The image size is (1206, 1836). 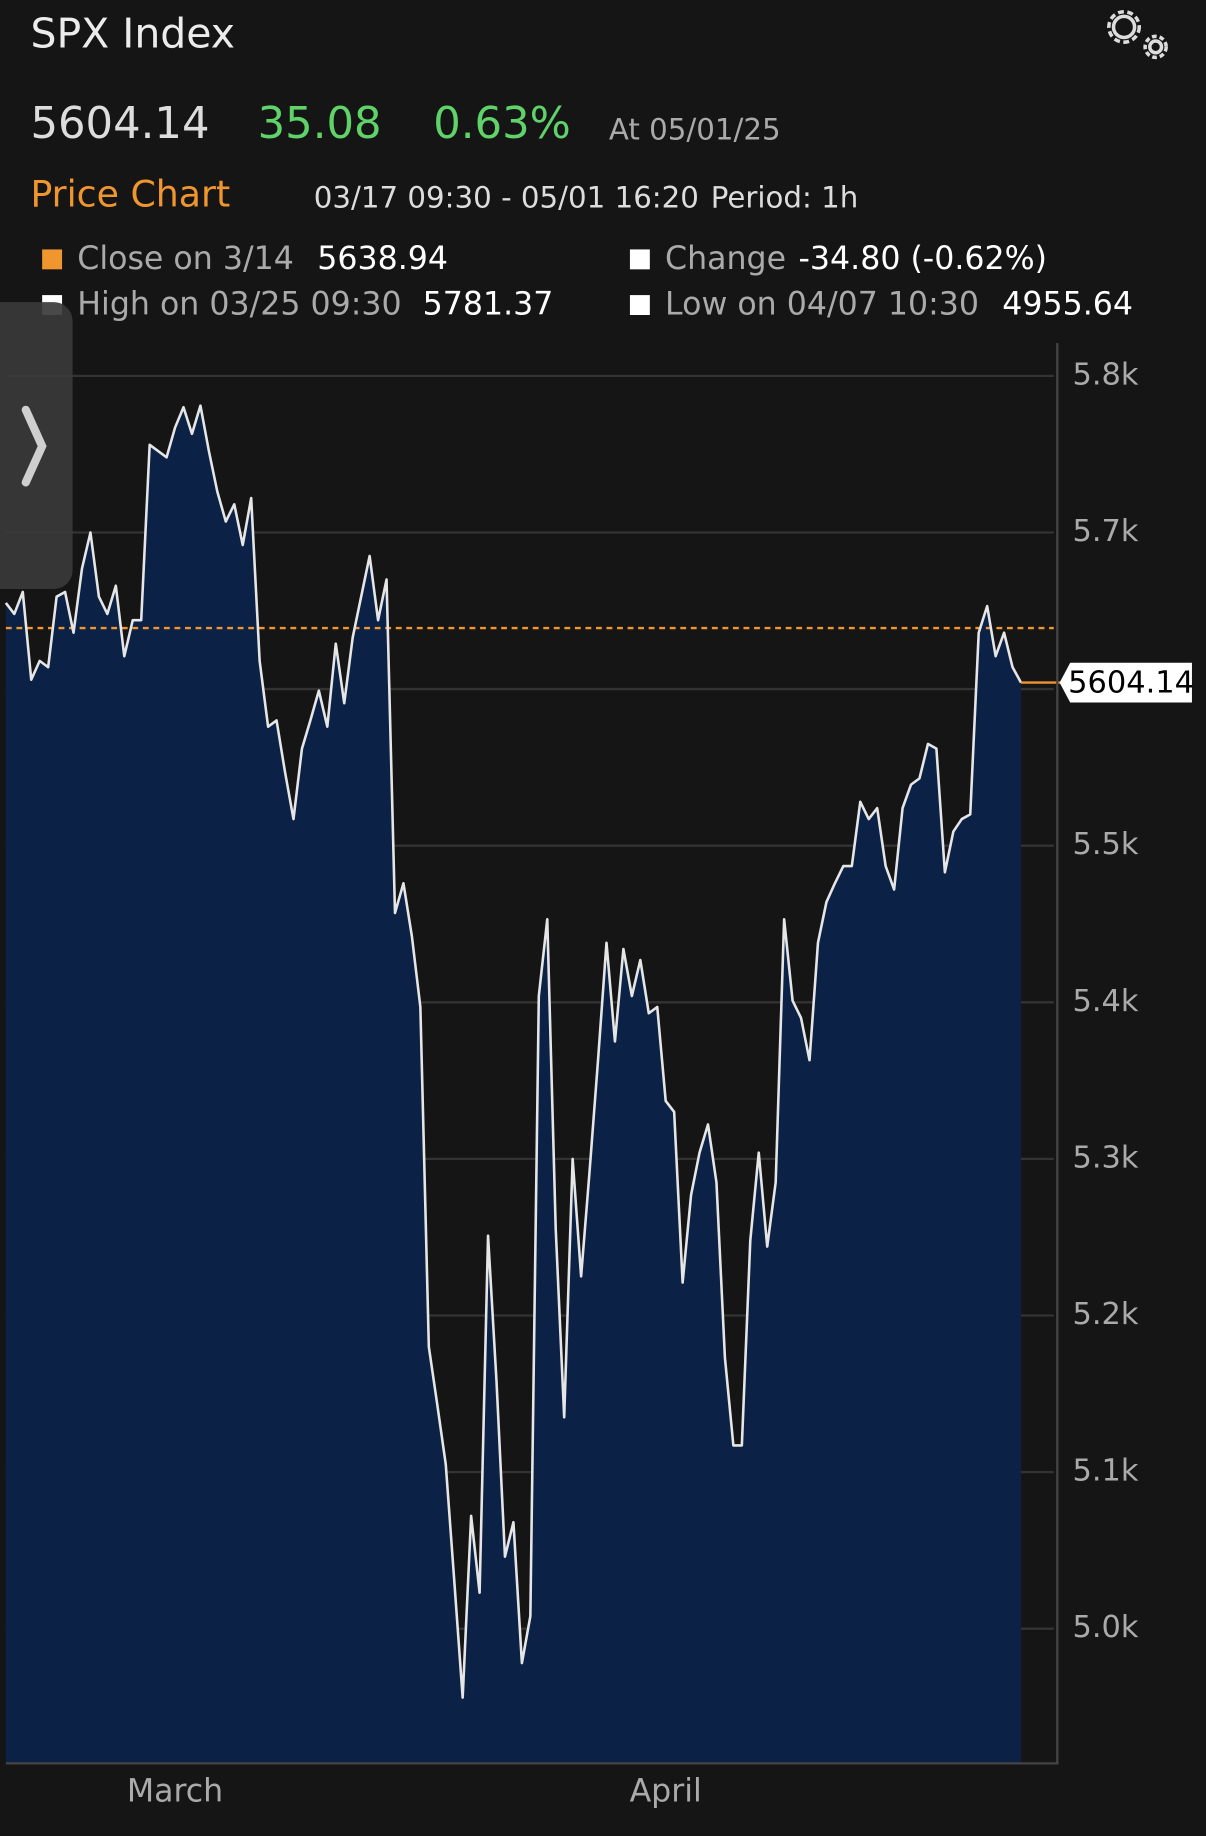 I want to click on gear-large, so click(x=1124, y=26).